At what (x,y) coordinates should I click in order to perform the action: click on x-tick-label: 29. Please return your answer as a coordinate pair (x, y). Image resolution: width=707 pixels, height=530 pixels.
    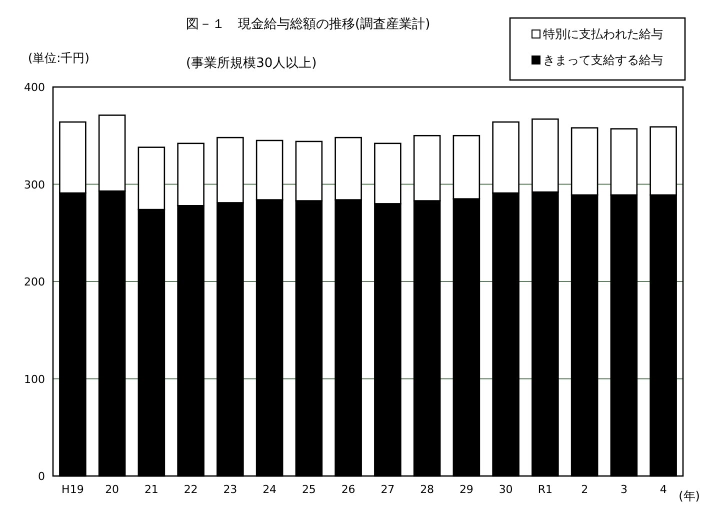
    Looking at the image, I should click on (466, 489).